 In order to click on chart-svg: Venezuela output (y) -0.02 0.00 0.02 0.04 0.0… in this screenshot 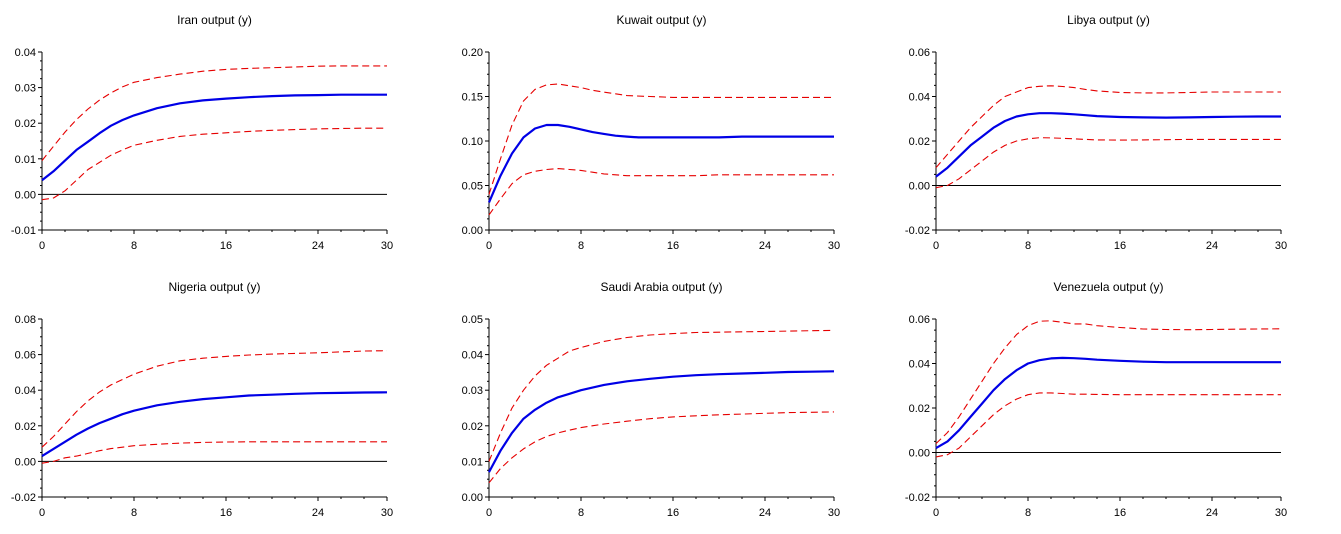, I will do `click(1096, 399)`.